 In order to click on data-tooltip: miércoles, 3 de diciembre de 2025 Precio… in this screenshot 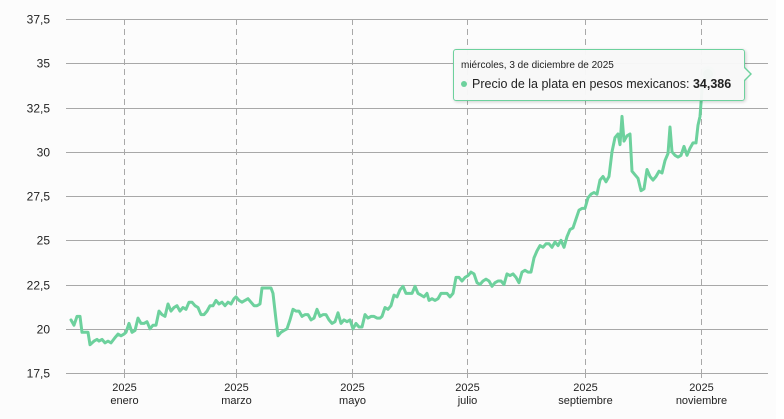, I will do `click(602, 75)`.